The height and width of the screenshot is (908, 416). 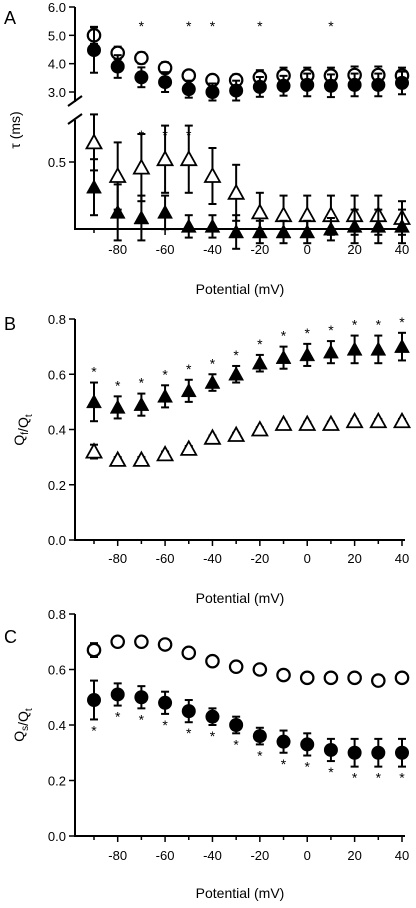 What do you see at coordinates (57, 162) in the screenshot?
I see `y-tick-label: 0.5` at bounding box center [57, 162].